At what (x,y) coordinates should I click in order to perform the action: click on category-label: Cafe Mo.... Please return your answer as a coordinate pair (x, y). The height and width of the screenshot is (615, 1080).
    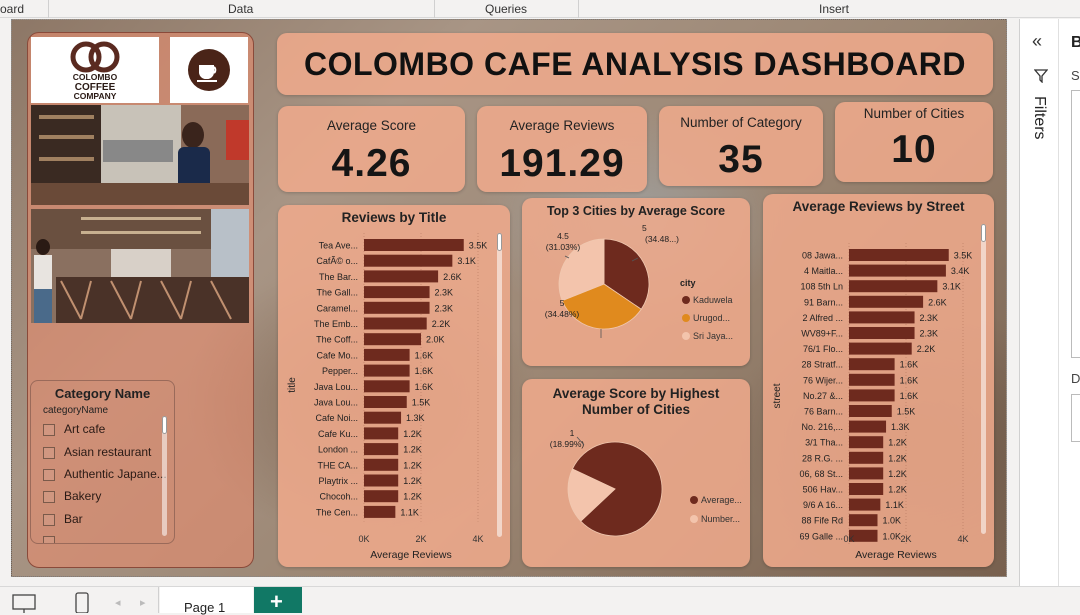
    Looking at the image, I should click on (337, 355).